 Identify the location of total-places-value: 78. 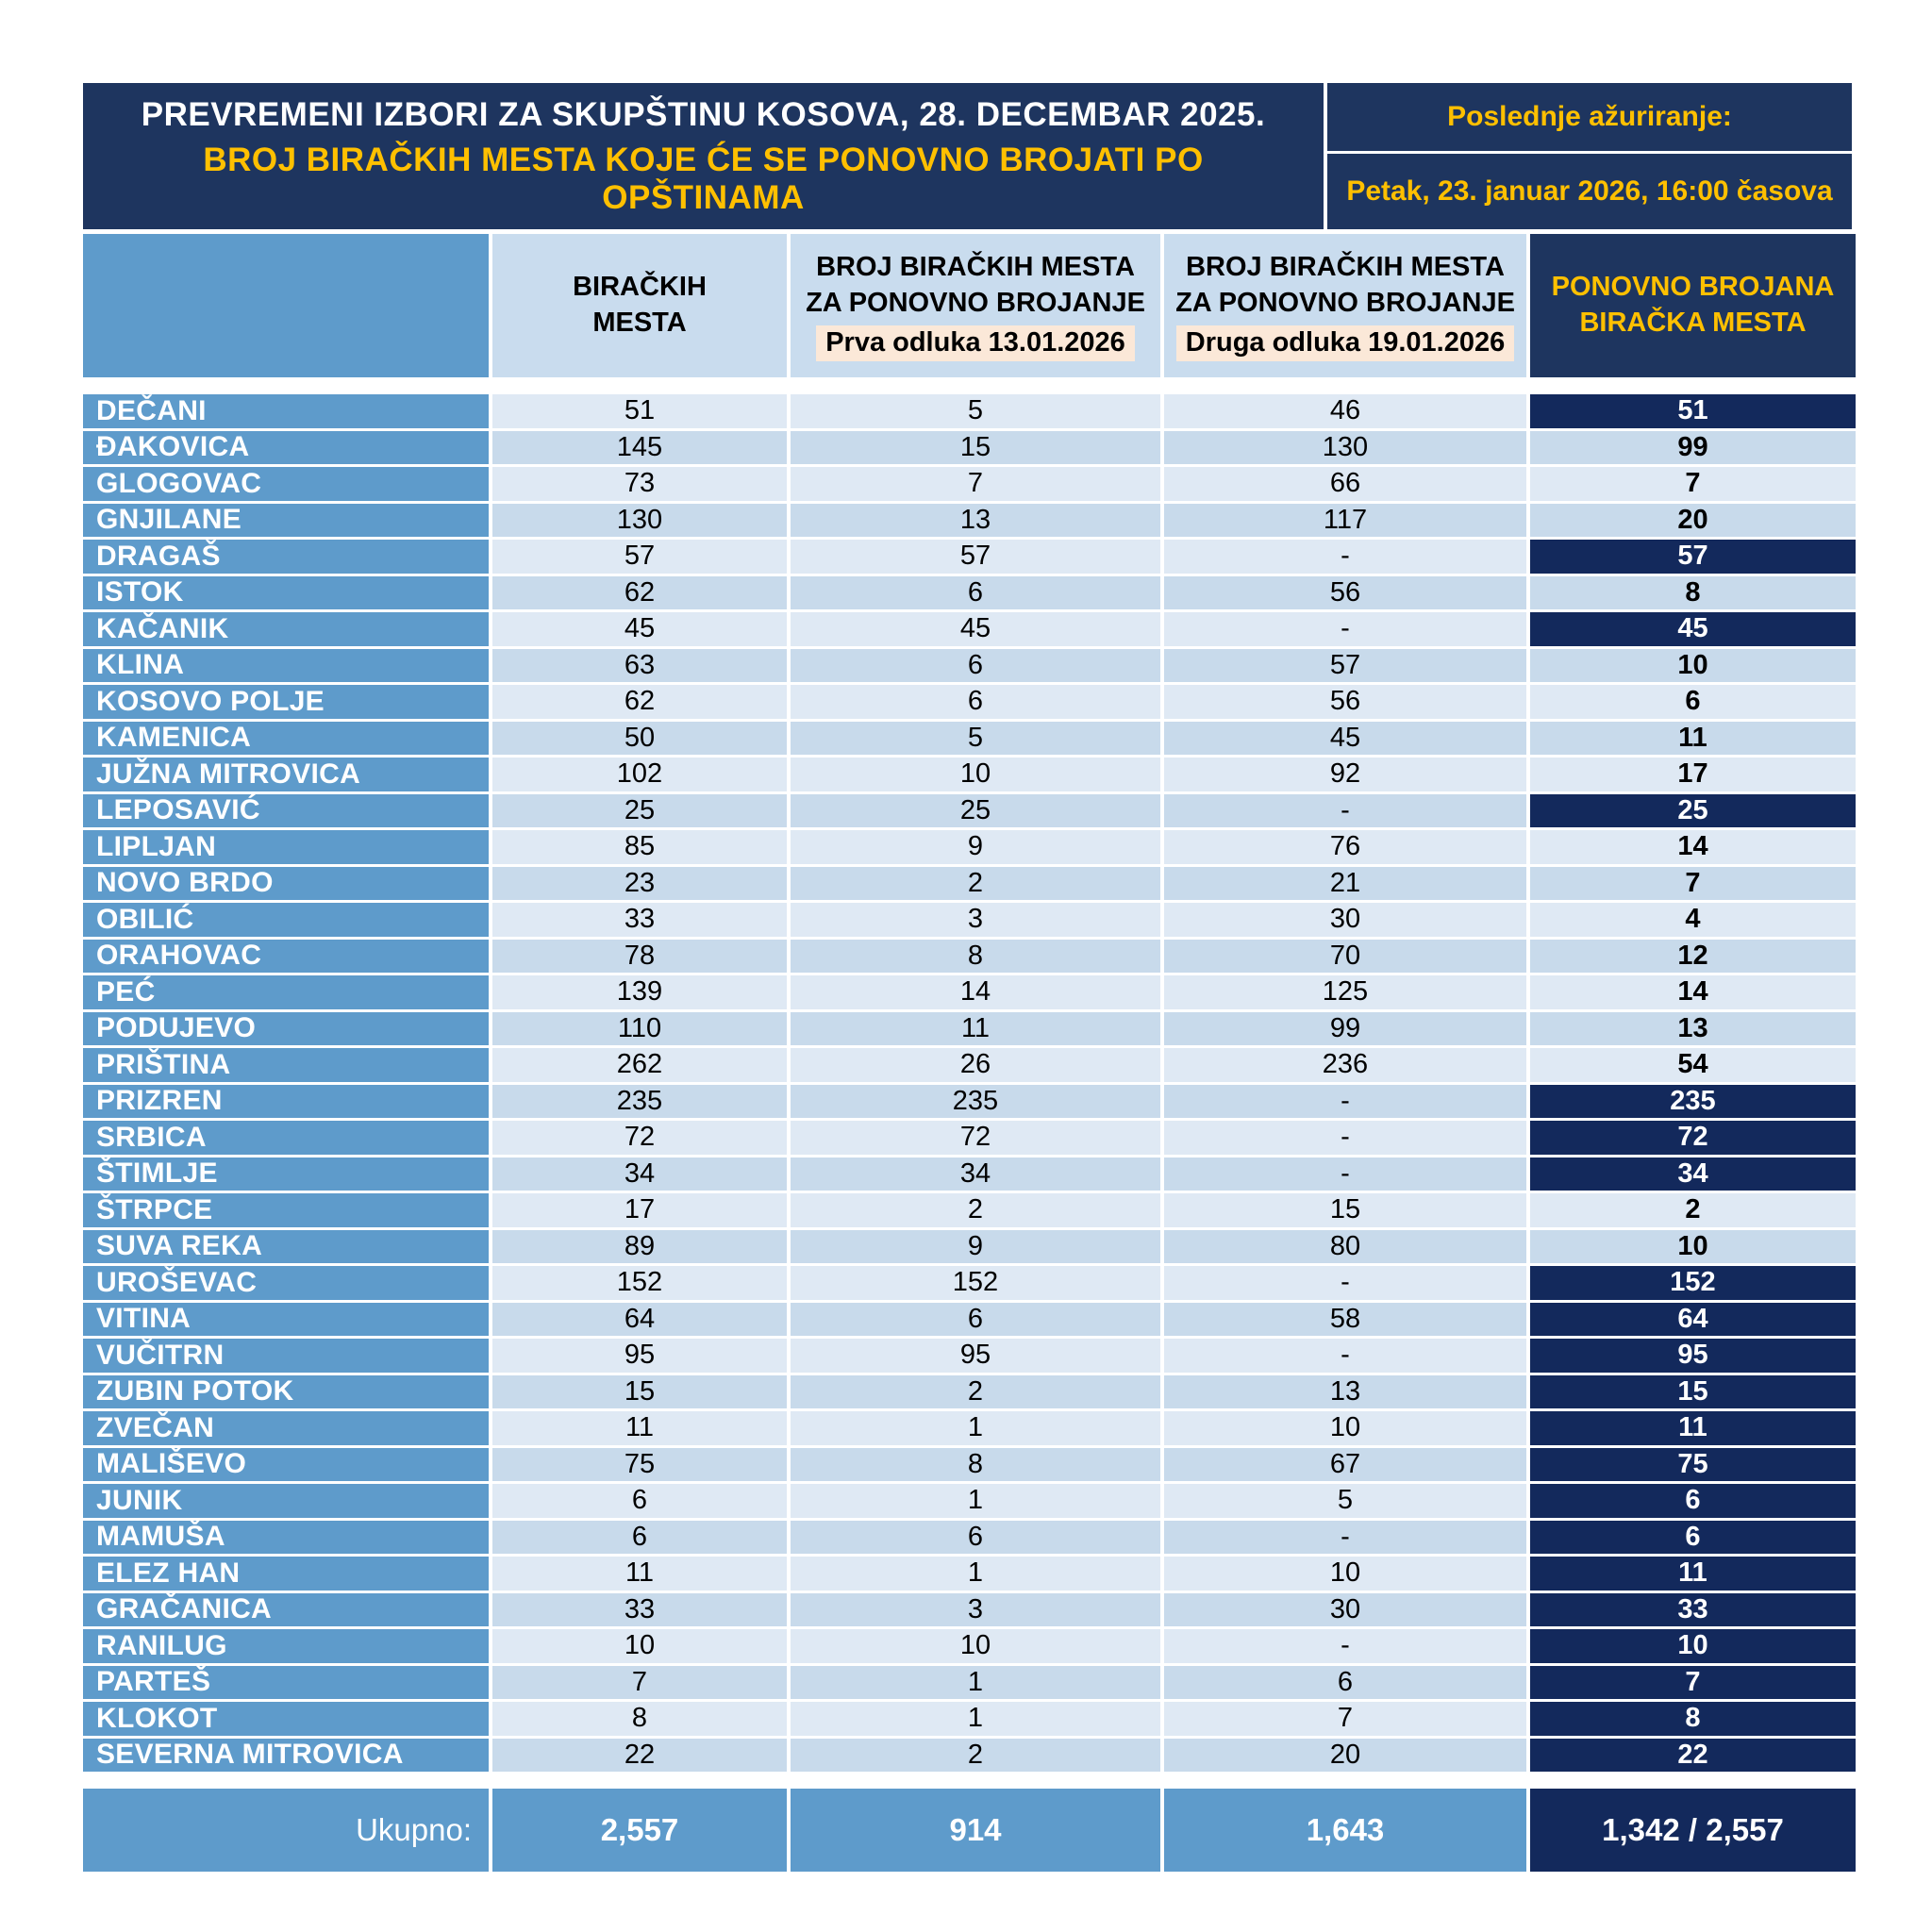
(639, 956).